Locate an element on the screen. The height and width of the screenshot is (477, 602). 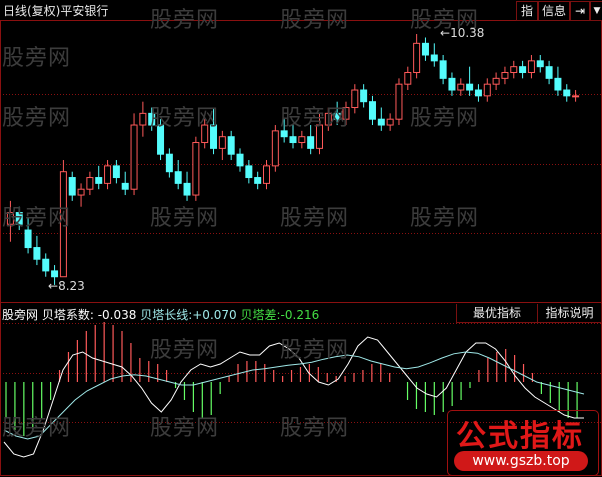
beta-diff-value: -0.216 is located at coordinates (300, 315).